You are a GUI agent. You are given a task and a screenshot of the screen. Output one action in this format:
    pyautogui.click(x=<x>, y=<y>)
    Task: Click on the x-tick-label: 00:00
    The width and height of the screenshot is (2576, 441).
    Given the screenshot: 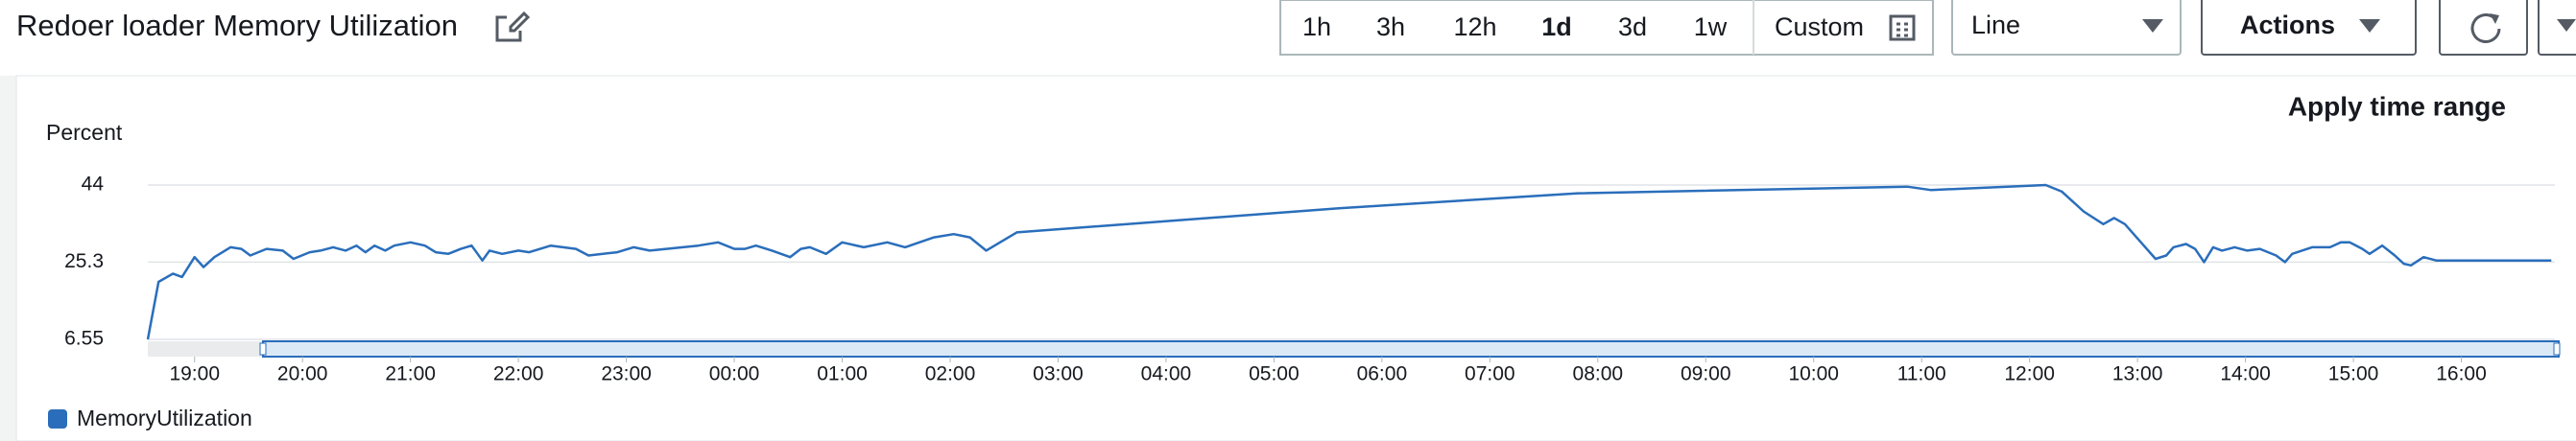 What is the action you would take?
    pyautogui.click(x=734, y=374)
    